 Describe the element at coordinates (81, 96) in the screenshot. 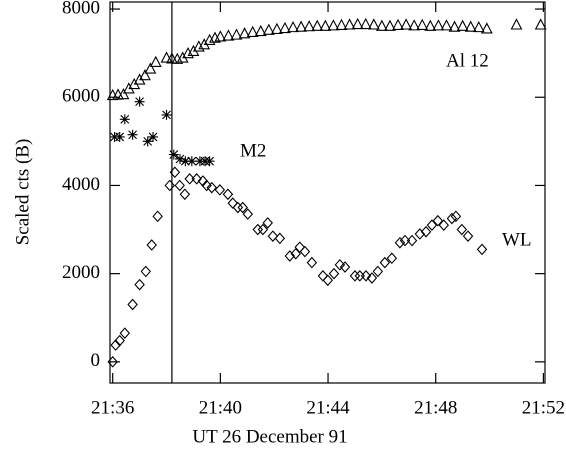

I see `y-tick-label: 6000` at that location.